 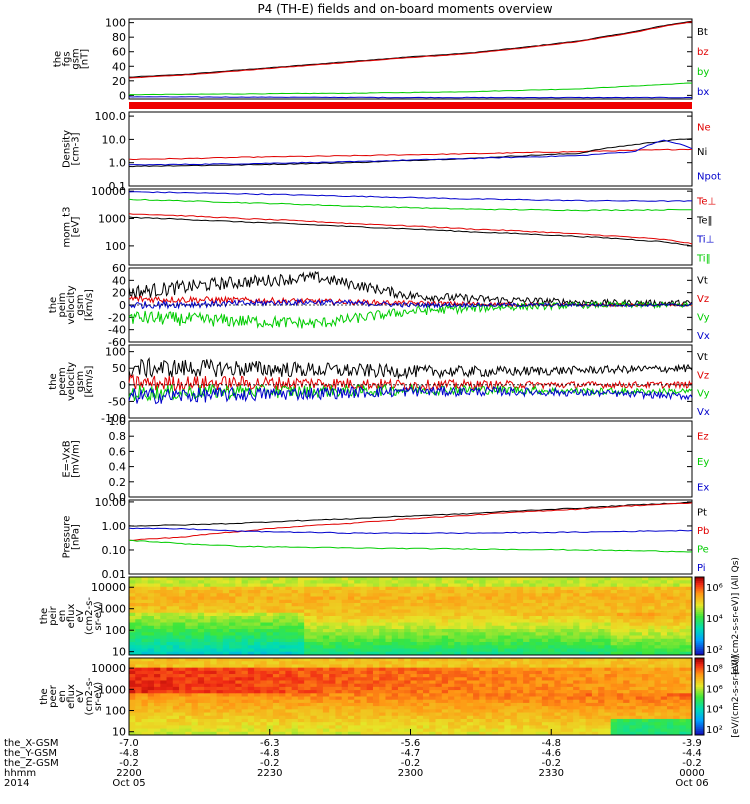 What do you see at coordinates (31, 743) in the screenshot?
I see `x-axis-row-label: the_X-GSM` at bounding box center [31, 743].